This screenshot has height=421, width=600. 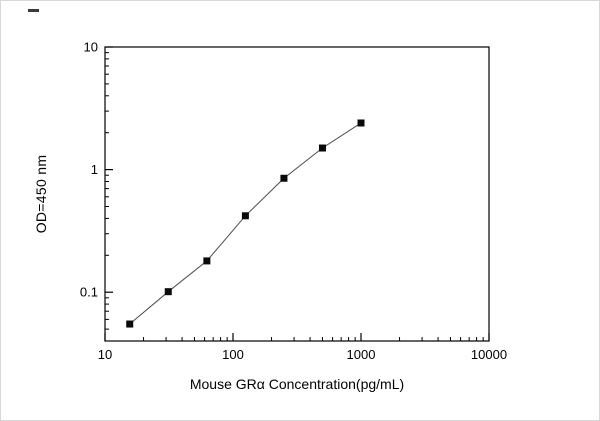 What do you see at coordinates (233, 354) in the screenshot?
I see `x-tick-label: 100` at bounding box center [233, 354].